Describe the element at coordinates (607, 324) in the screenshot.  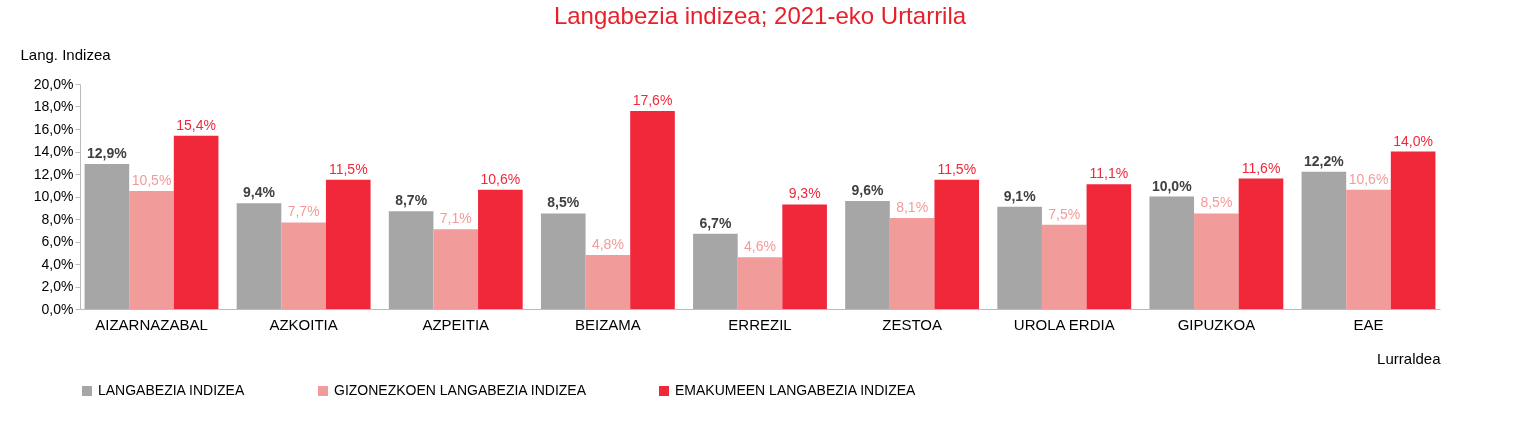
I see `x-tick-label: BEIZAMA` at that location.